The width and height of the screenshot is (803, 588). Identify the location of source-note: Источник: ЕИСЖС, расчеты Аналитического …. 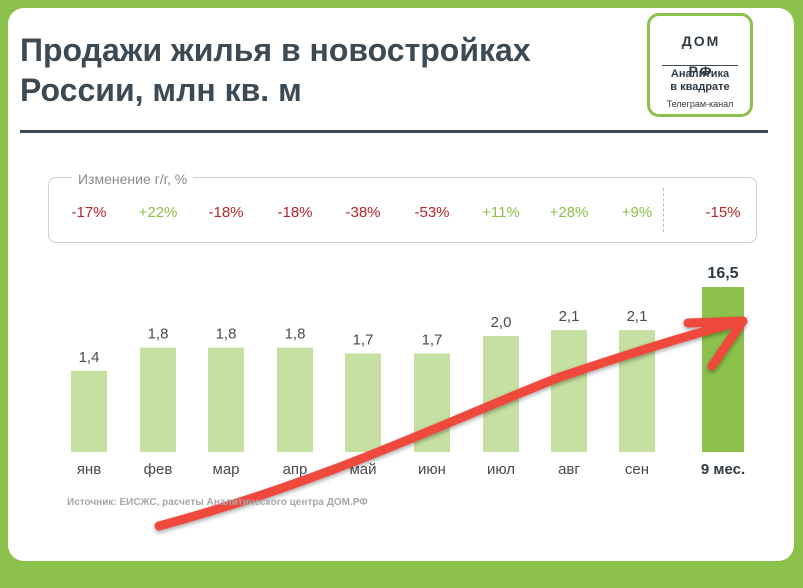
(217, 502).